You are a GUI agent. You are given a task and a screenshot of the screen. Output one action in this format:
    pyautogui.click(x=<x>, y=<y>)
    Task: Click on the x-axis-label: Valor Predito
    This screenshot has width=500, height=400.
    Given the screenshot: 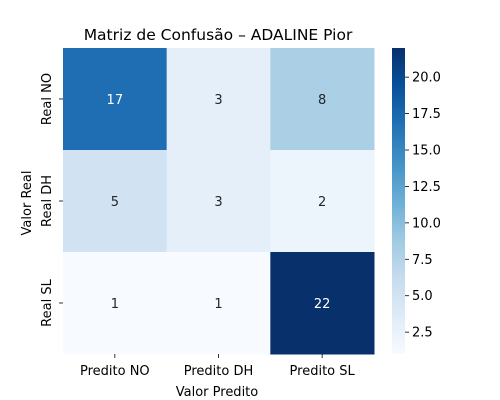 What is the action you would take?
    pyautogui.click(x=217, y=392)
    